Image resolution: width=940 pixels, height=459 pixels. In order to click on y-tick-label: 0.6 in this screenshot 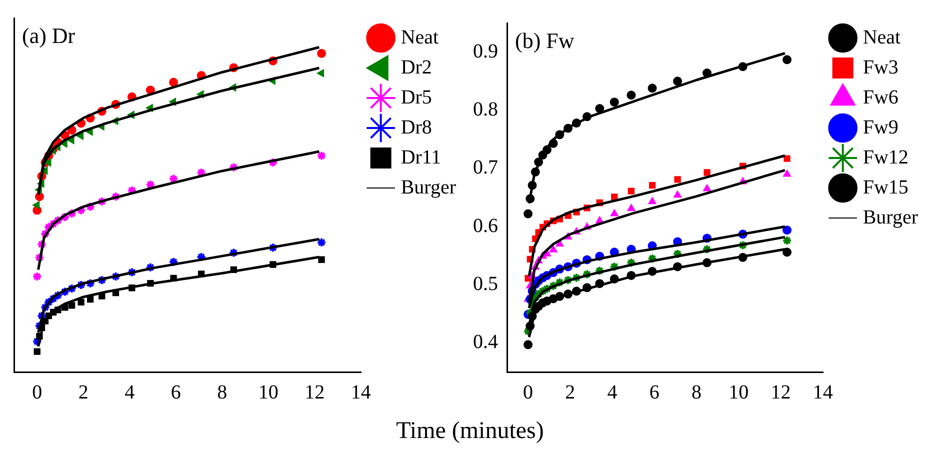, I will do `click(485, 225)`.